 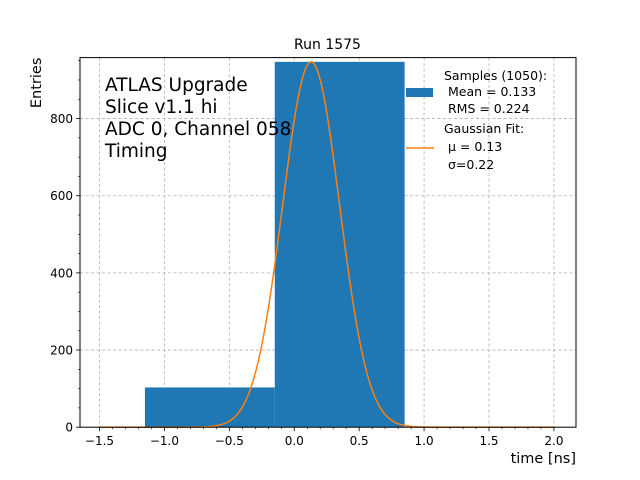 What do you see at coordinates (469, 164) in the screenshot?
I see `legend-fit-line-3: σ=0.22` at bounding box center [469, 164].